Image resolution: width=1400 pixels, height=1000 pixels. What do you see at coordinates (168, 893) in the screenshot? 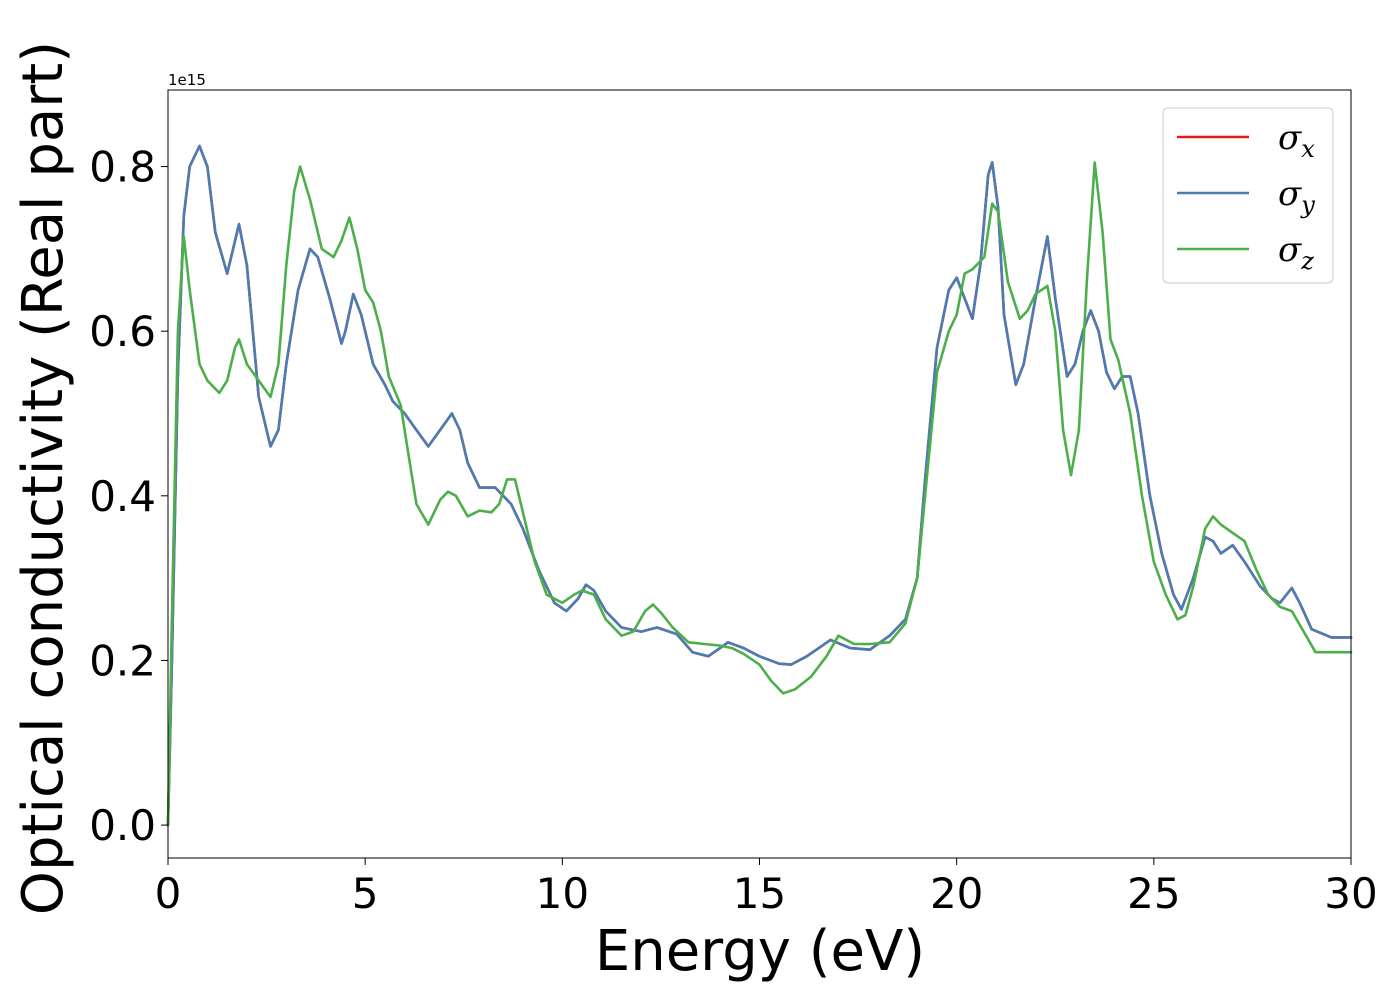
I see `x-tick-label: 0` at bounding box center [168, 893].